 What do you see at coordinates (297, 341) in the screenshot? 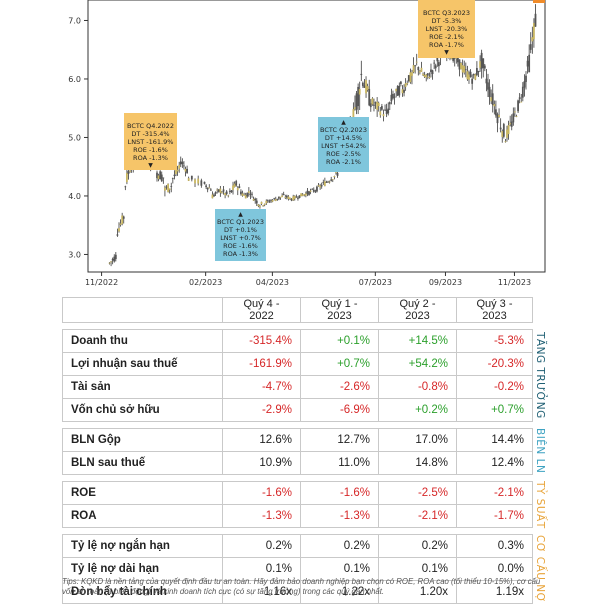
I see `table-row: Doanh thu -315.4% +0.1% +14.5% -5.3%` at bounding box center [297, 341].